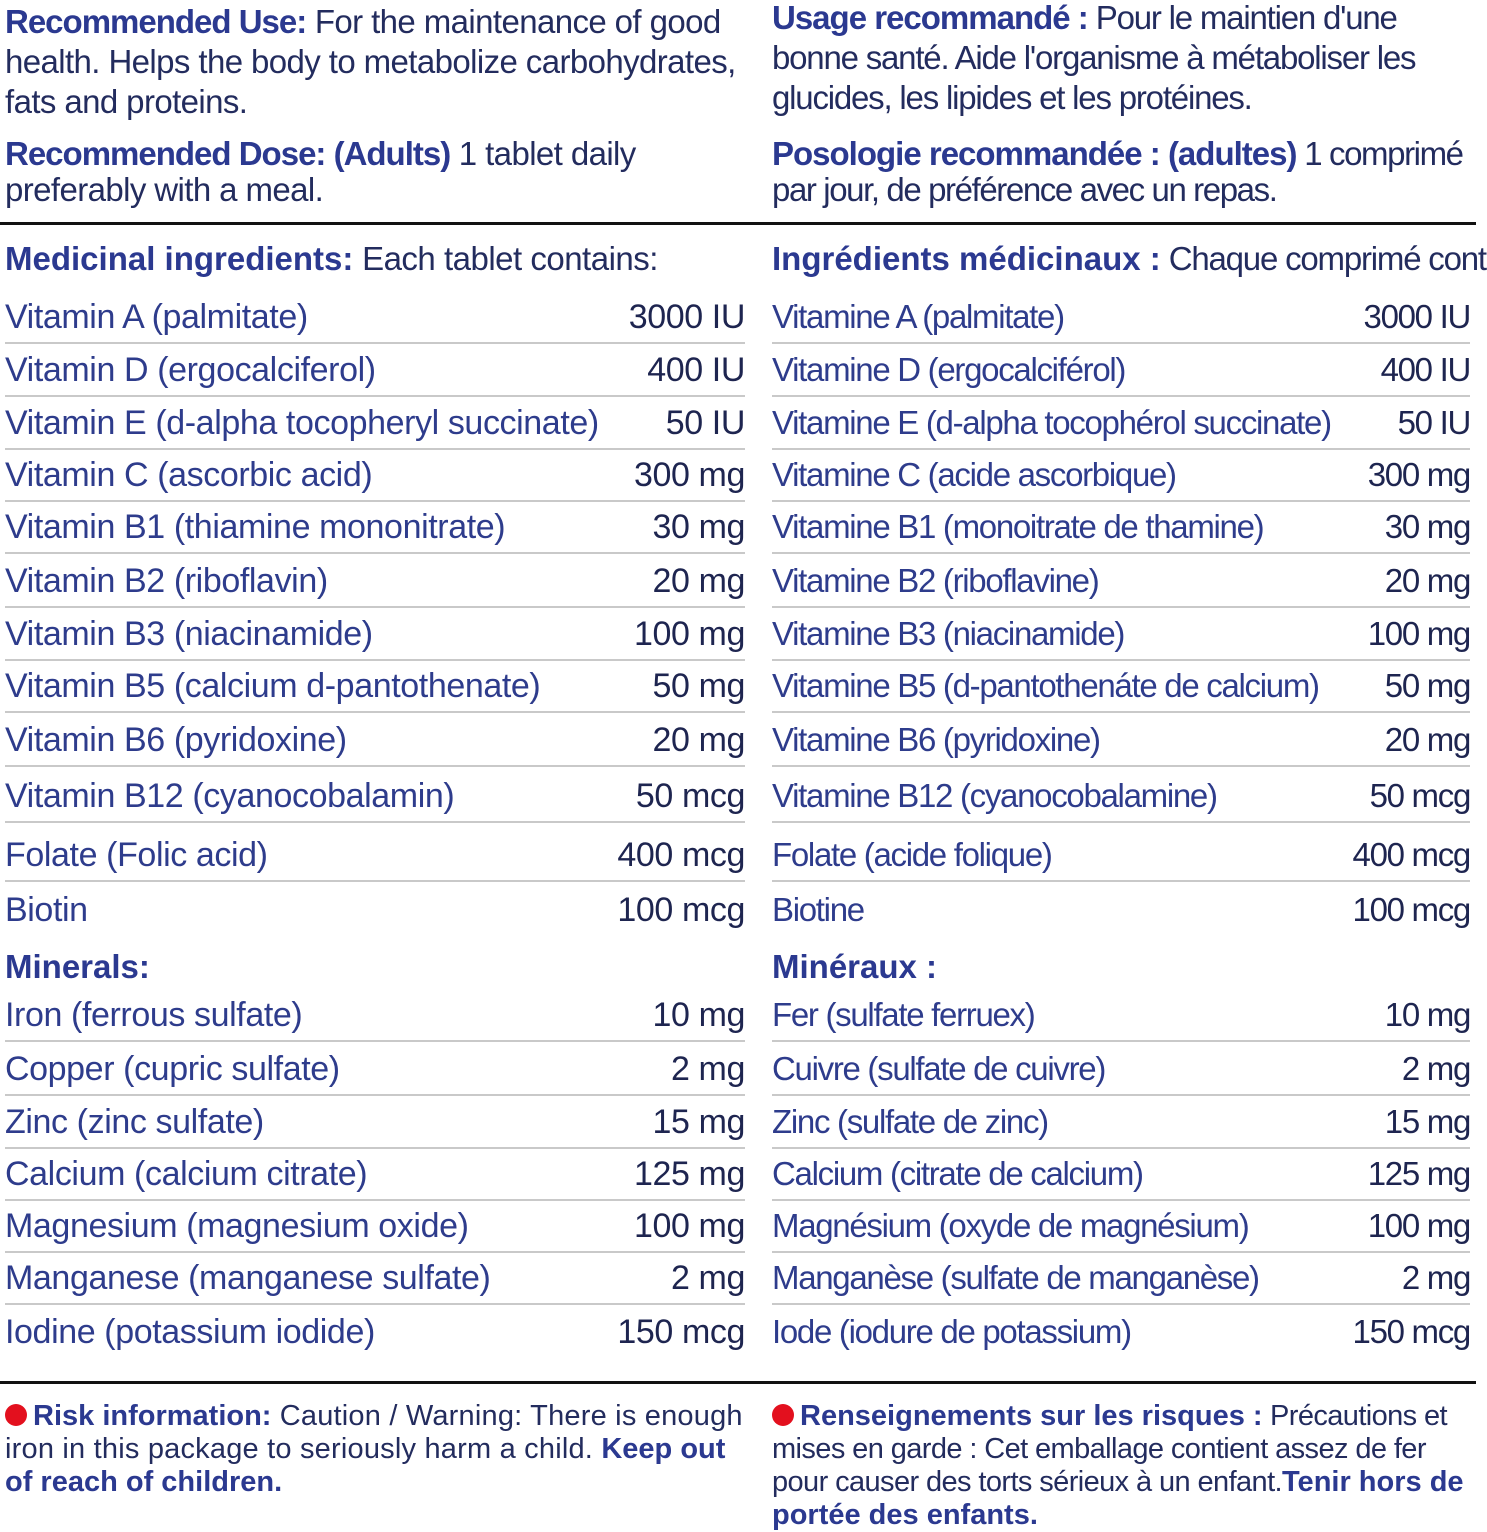 This screenshot has height=1532, width=1487. I want to click on ingredient-row: Iodine (potassium iodide) 150 mcg, so click(375, 1332).